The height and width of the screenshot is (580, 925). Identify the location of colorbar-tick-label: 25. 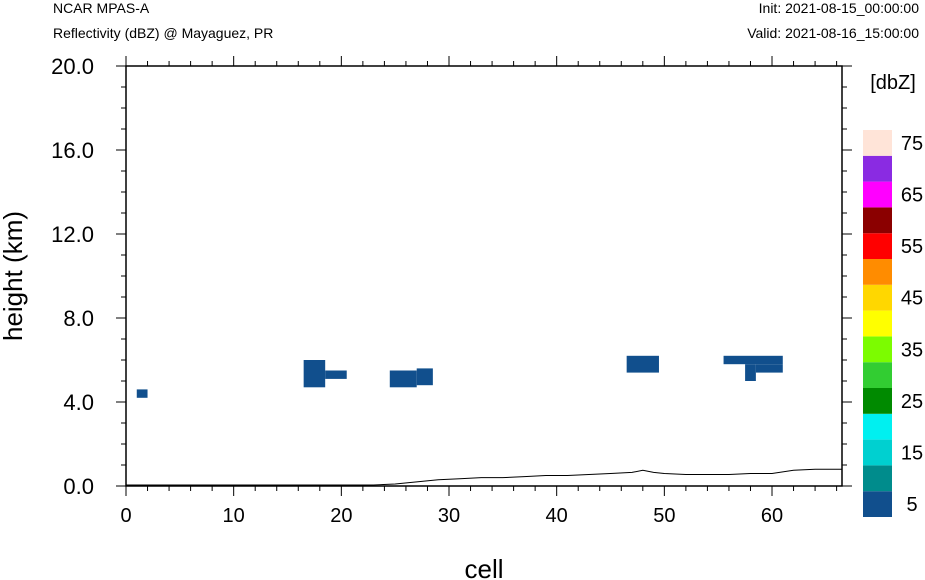
(912, 402).